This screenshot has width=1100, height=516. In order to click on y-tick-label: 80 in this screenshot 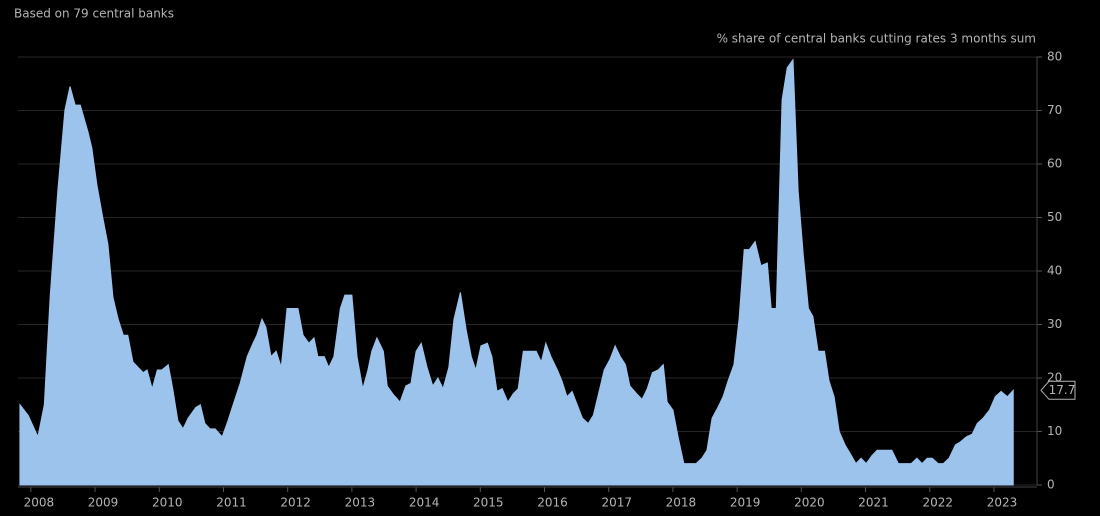, I will do `click(1054, 57)`.